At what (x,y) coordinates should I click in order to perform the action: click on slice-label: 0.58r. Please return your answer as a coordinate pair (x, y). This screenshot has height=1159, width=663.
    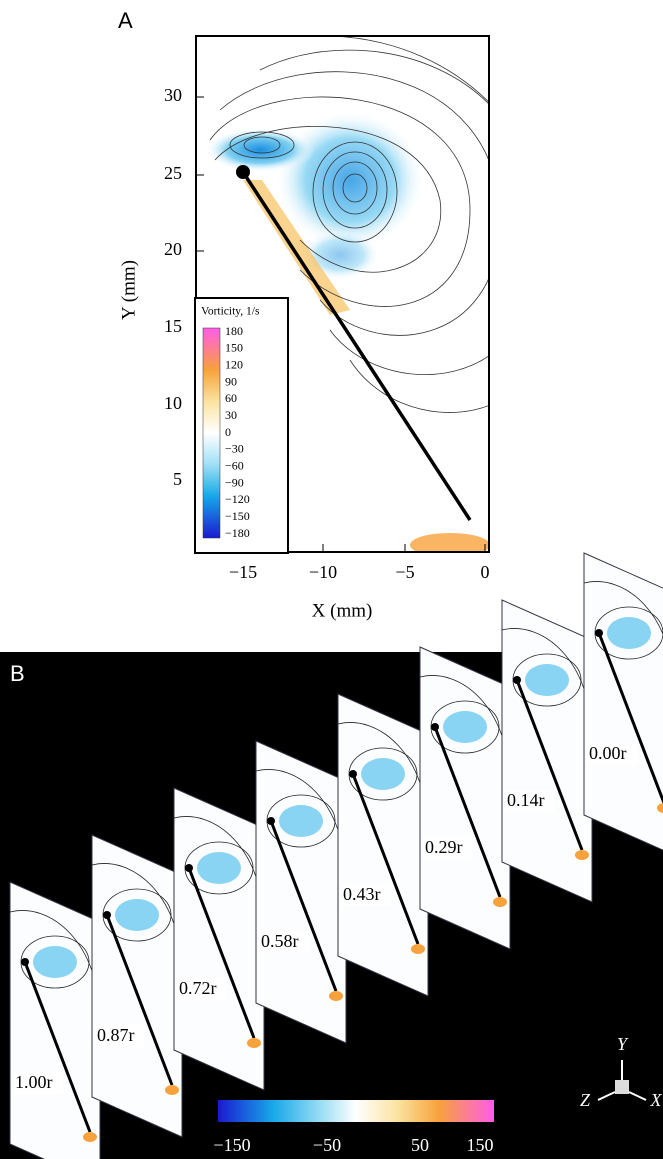
    Looking at the image, I should click on (280, 941).